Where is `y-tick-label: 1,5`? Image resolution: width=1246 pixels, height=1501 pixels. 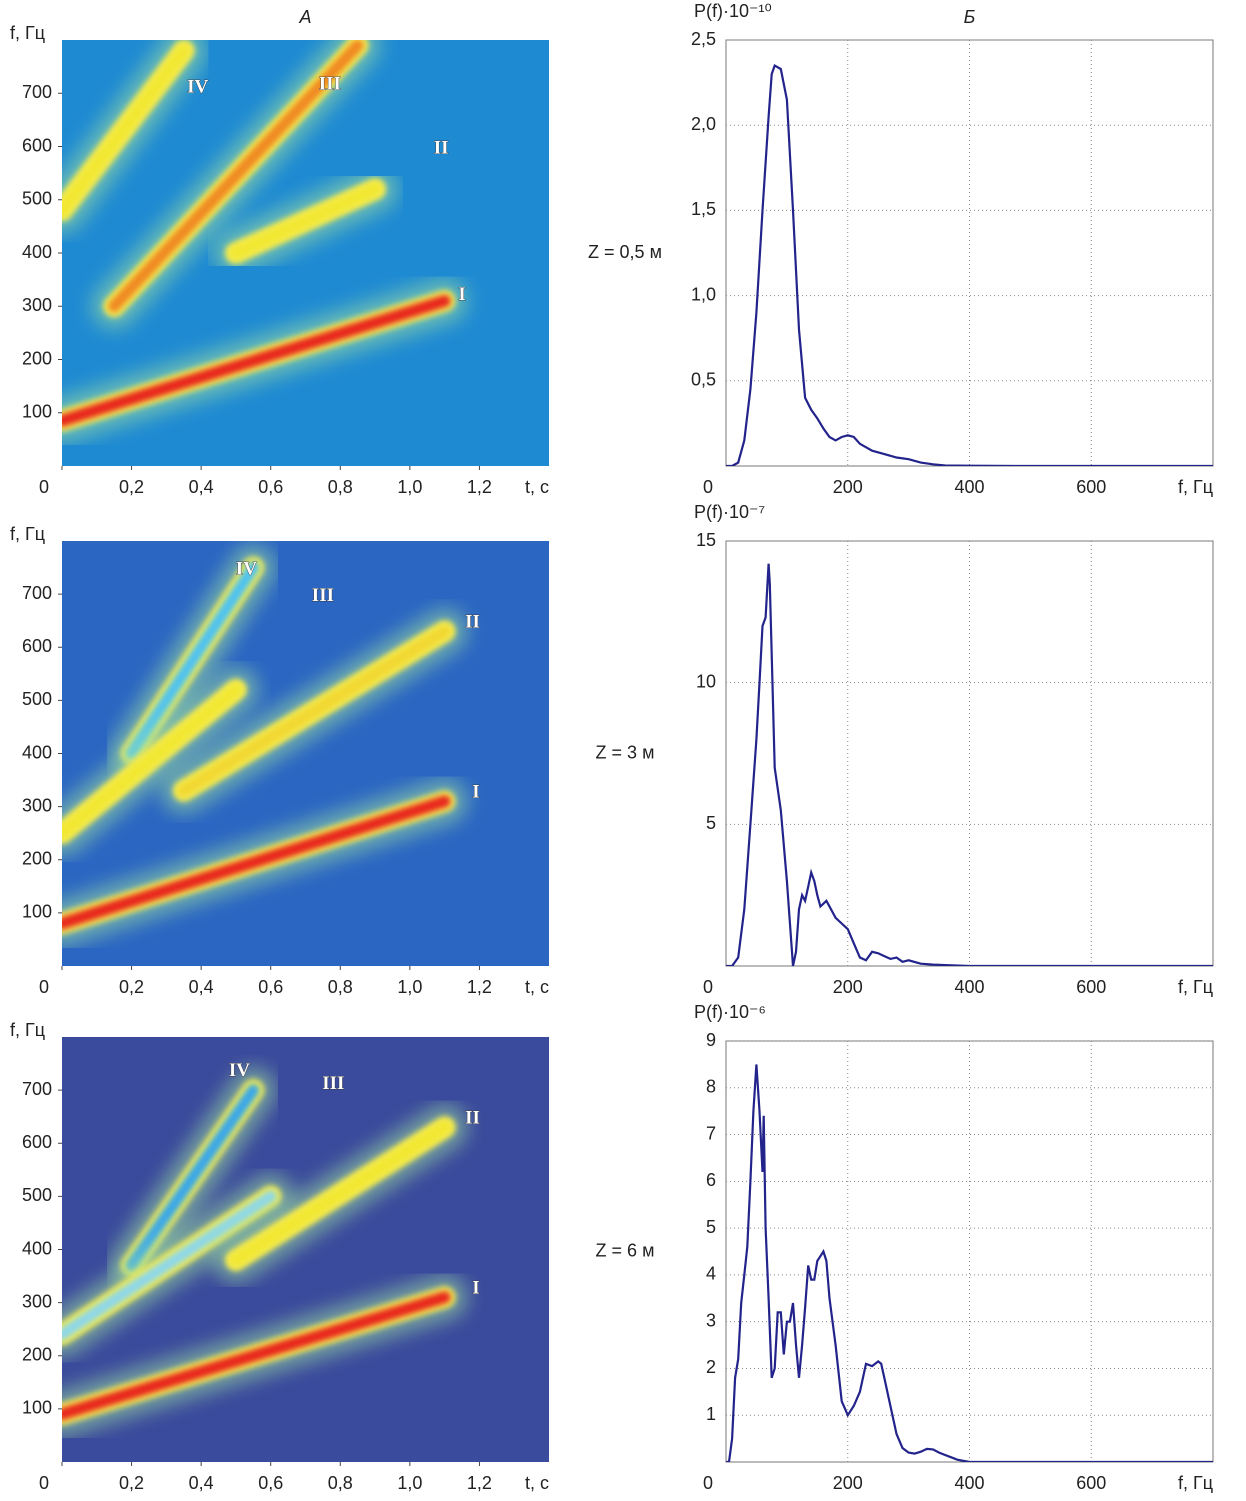 y-tick-label: 1,5 is located at coordinates (703, 209).